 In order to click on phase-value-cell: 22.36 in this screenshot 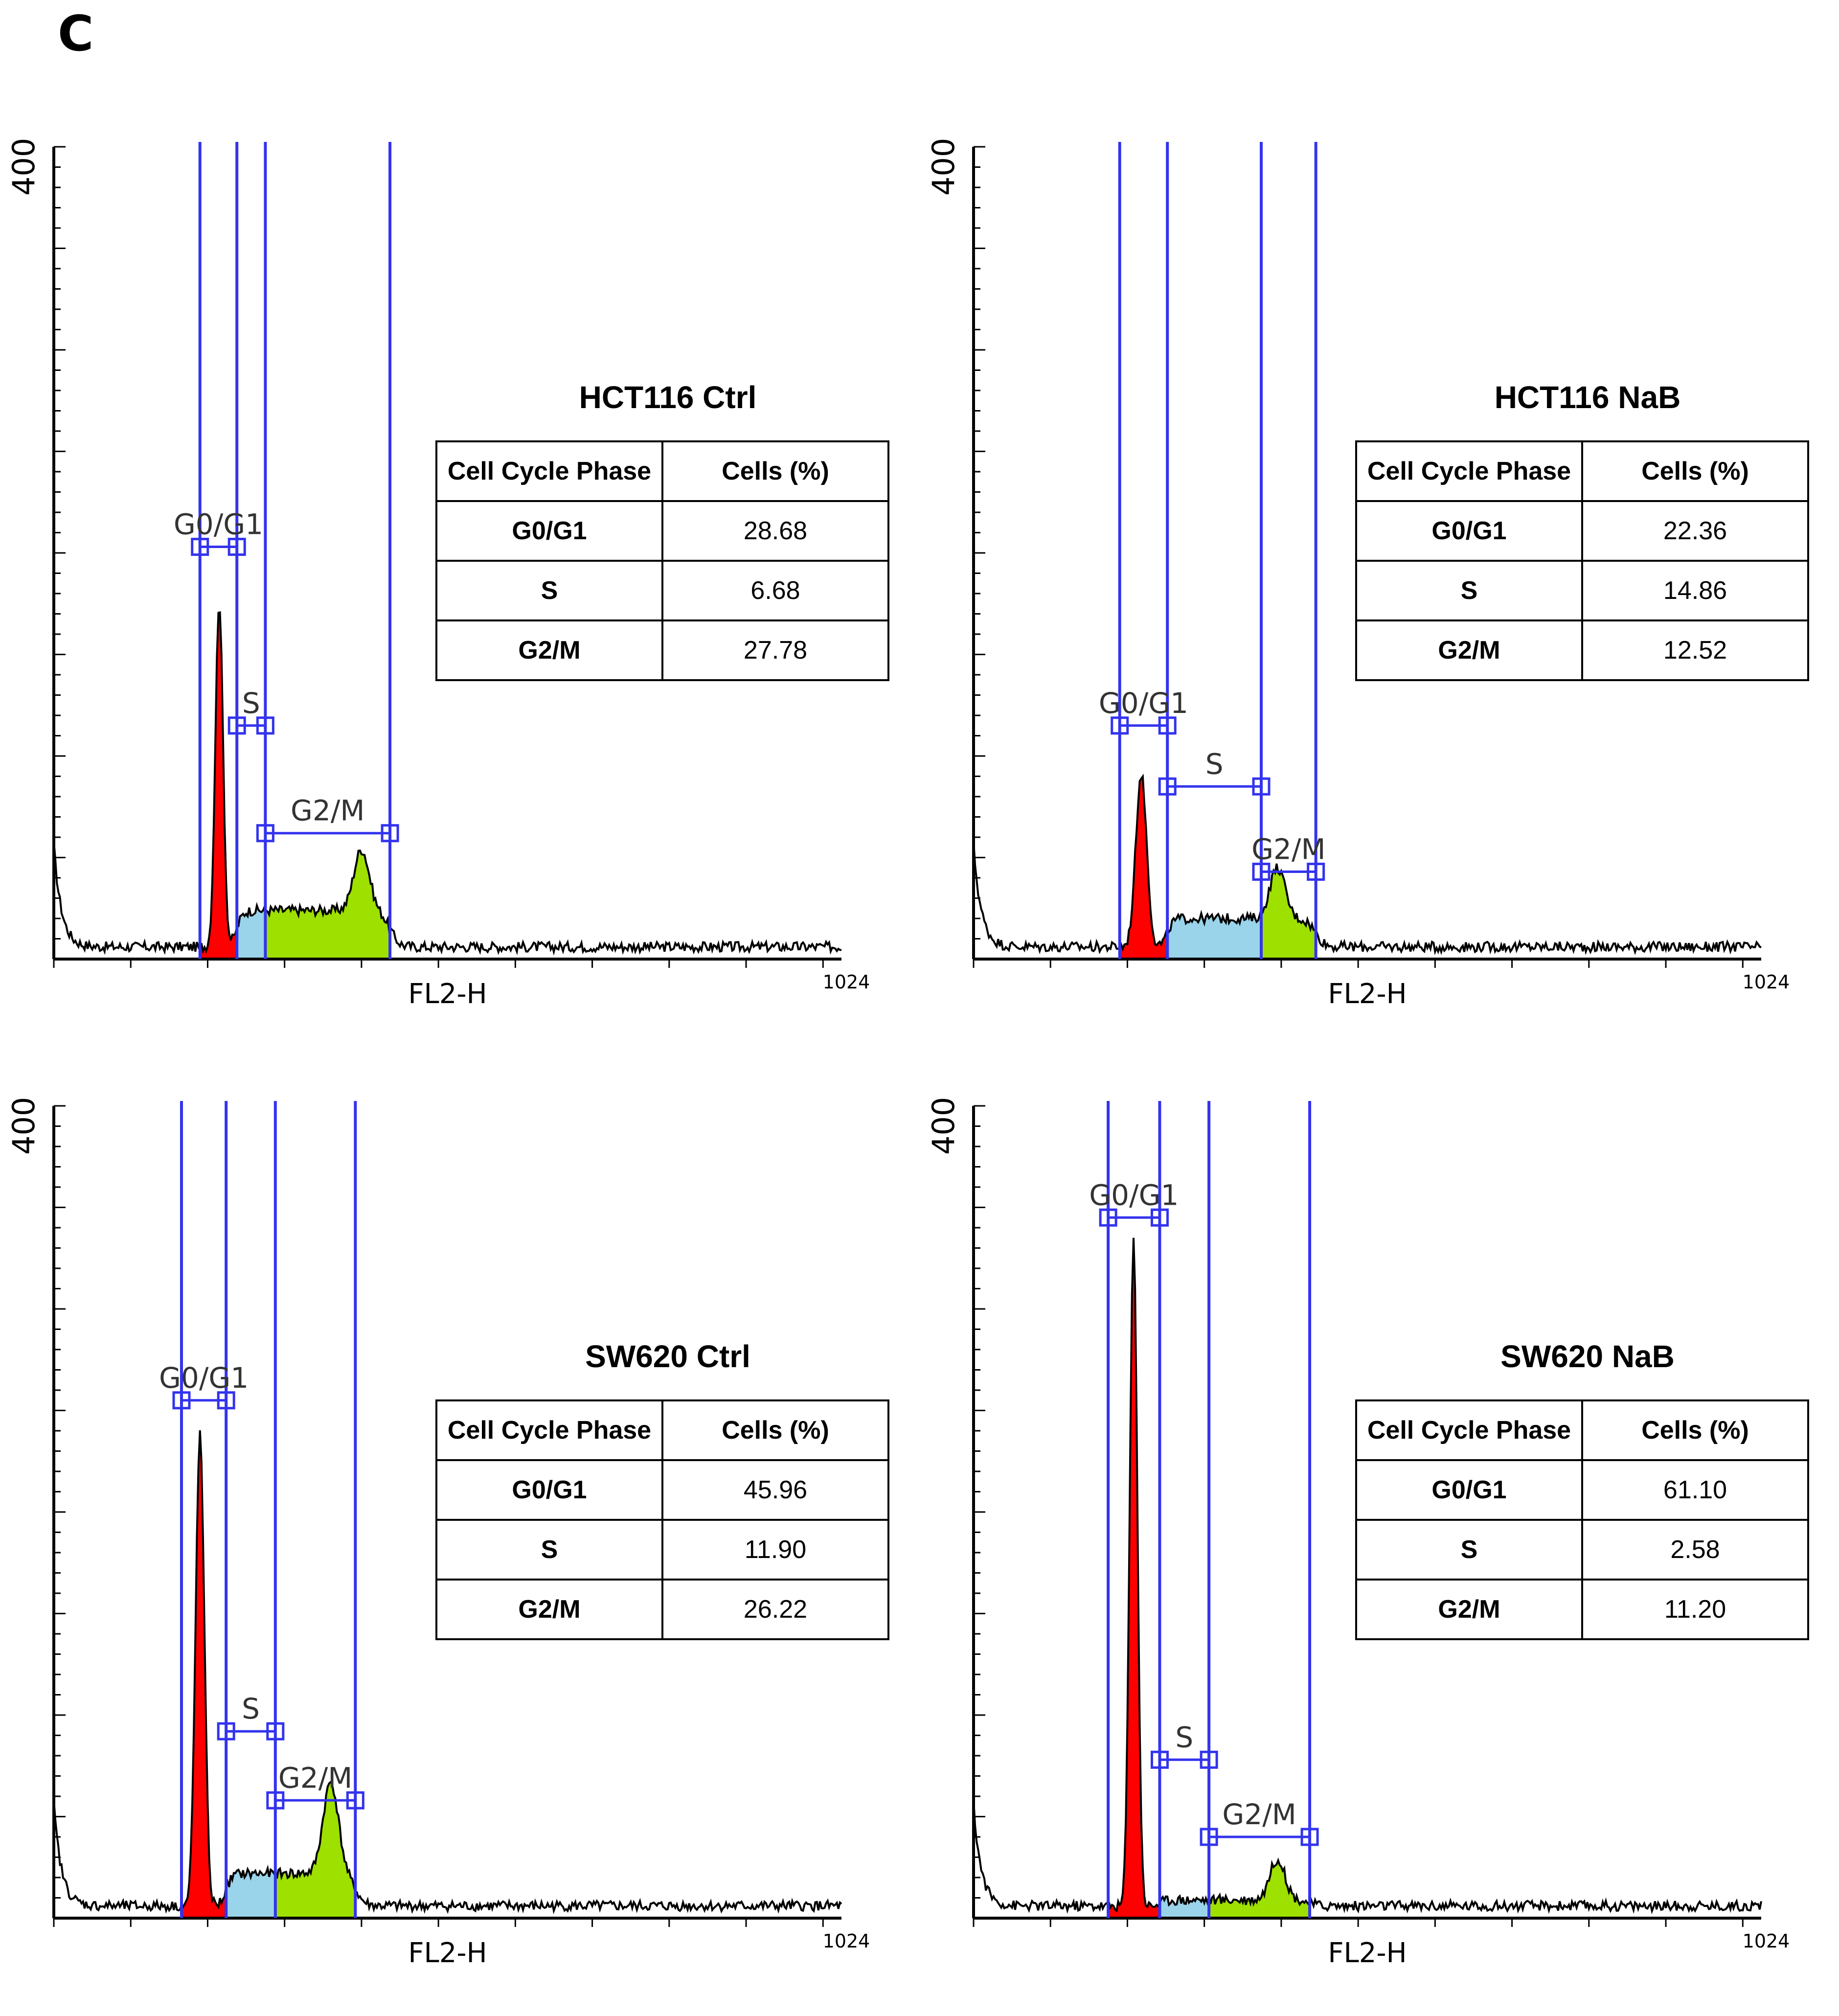, I will do `click(1695, 531)`.